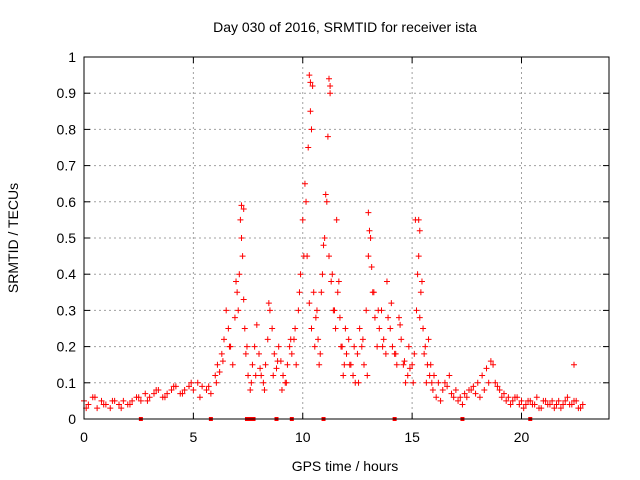 The width and height of the screenshot is (640, 480). What do you see at coordinates (84, 437) in the screenshot?
I see `x-tick-label: 0` at bounding box center [84, 437].